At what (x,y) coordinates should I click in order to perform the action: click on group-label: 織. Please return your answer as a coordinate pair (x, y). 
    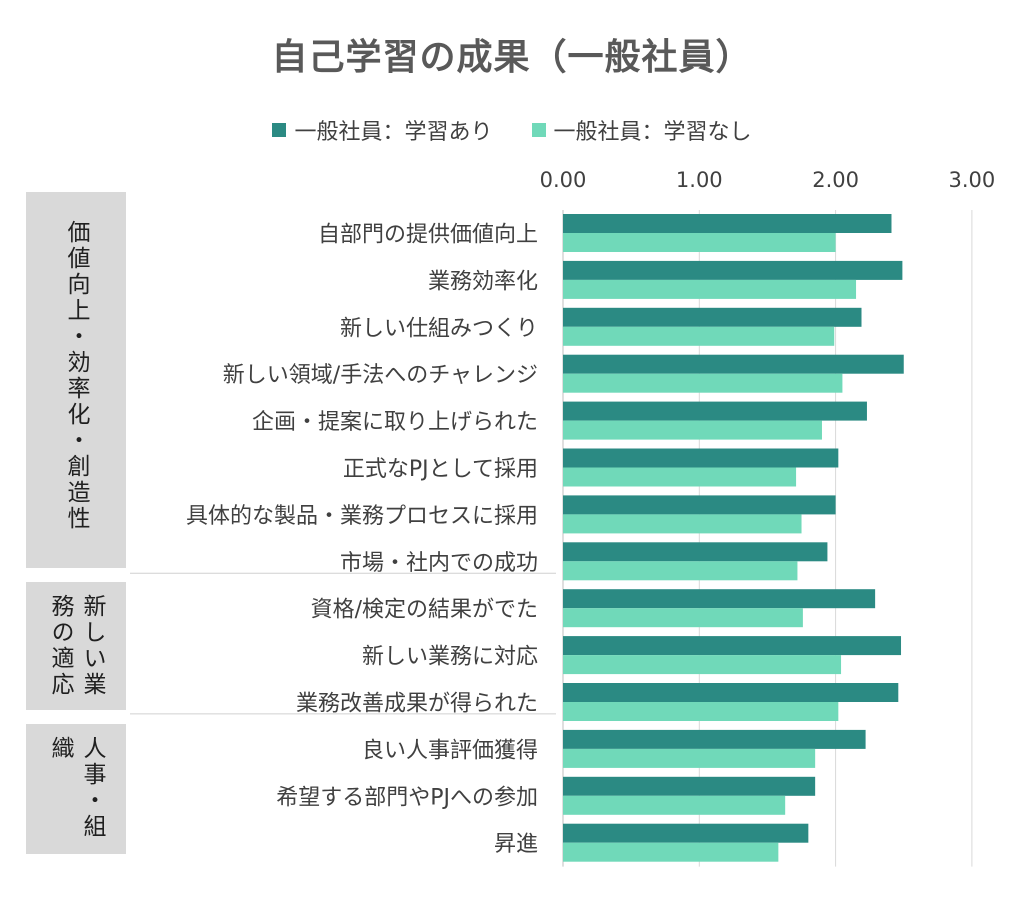
    Looking at the image, I should click on (60, 749).